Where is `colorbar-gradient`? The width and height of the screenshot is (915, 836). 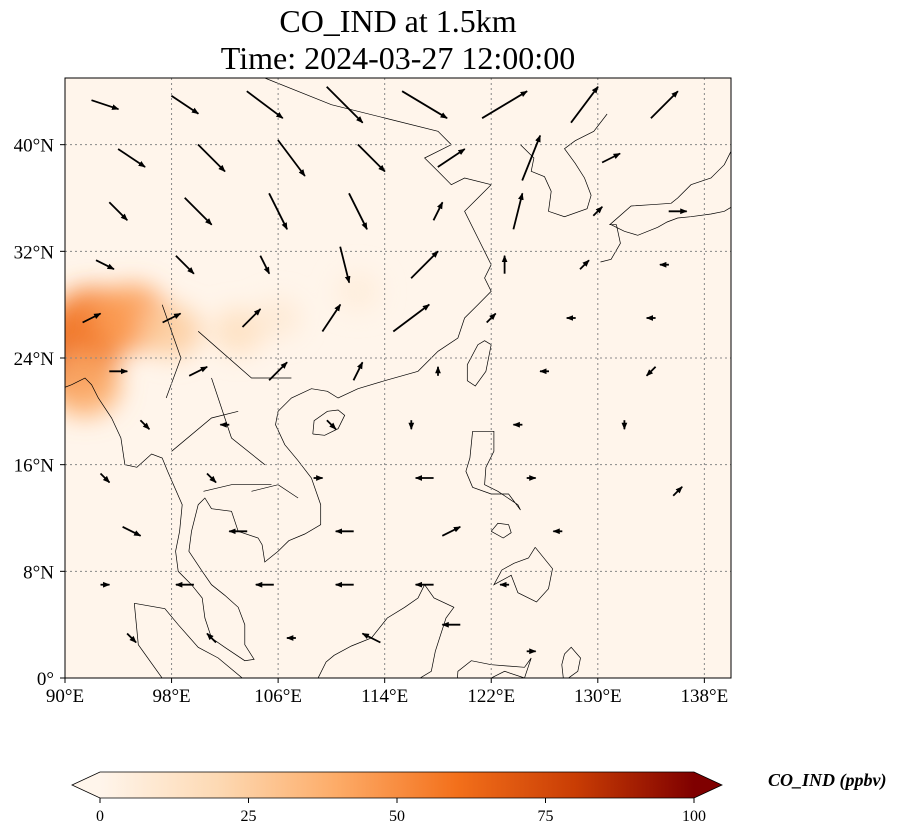
colorbar-gradient is located at coordinates (397, 785).